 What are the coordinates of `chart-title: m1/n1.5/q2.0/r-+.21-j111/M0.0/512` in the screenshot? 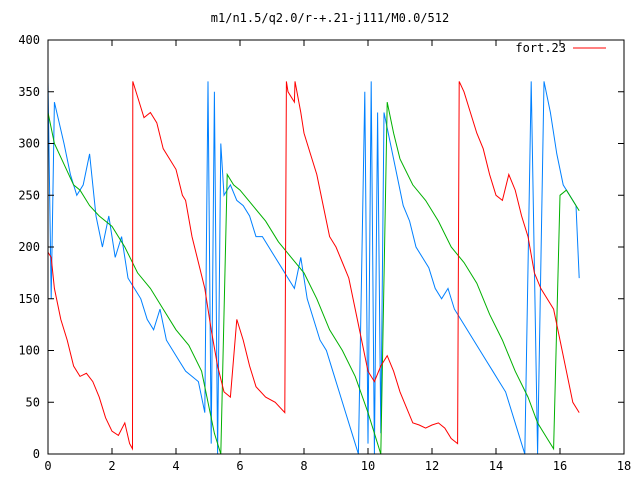 It's located at (330, 18).